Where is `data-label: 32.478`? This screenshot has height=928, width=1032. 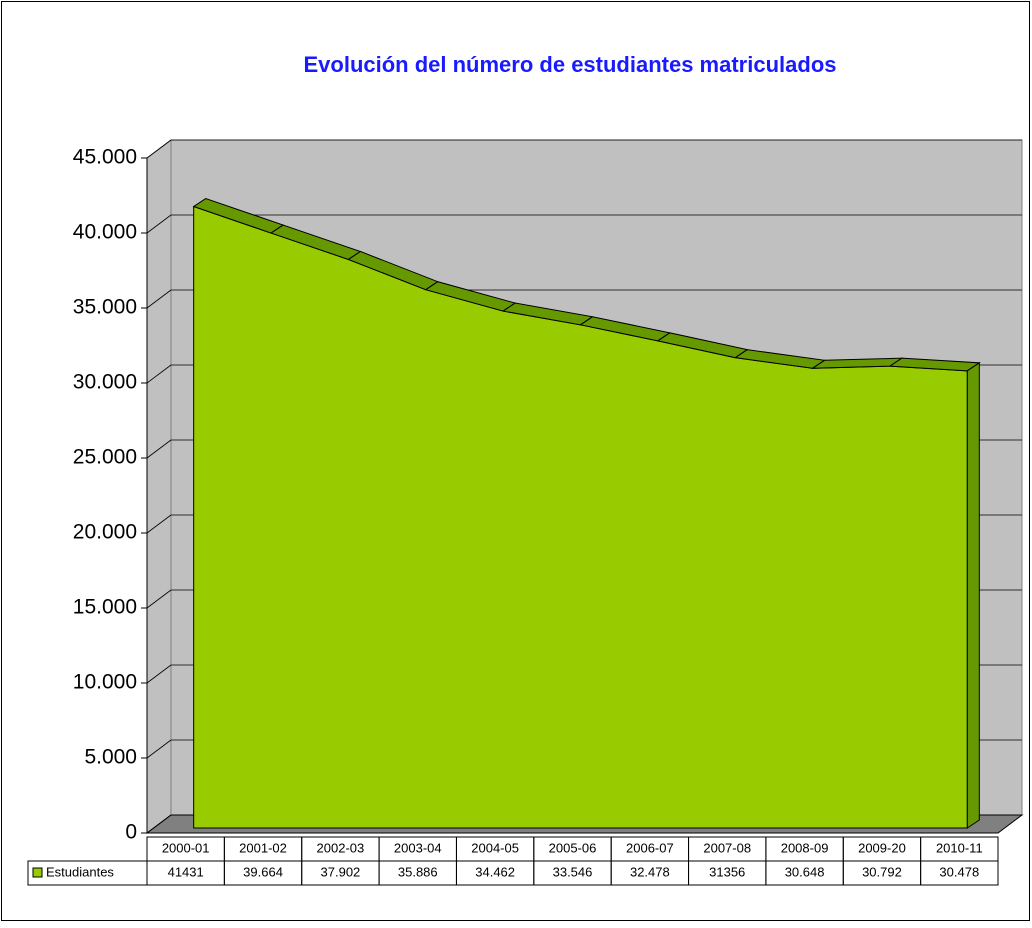 data-label: 32.478 is located at coordinates (650, 871).